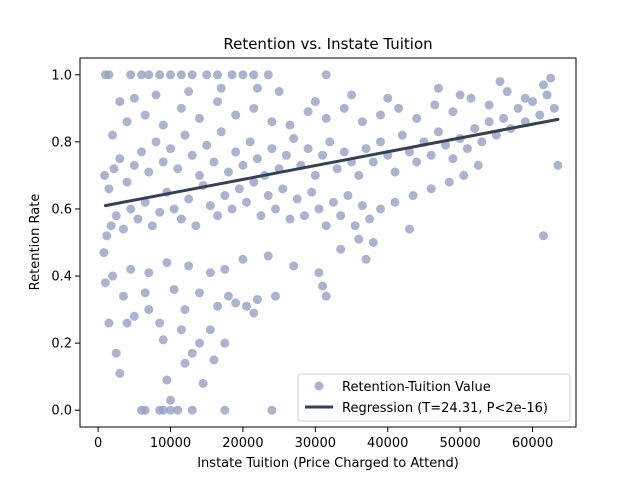  I want to click on y-tick-label: 0.0, so click(61, 411).